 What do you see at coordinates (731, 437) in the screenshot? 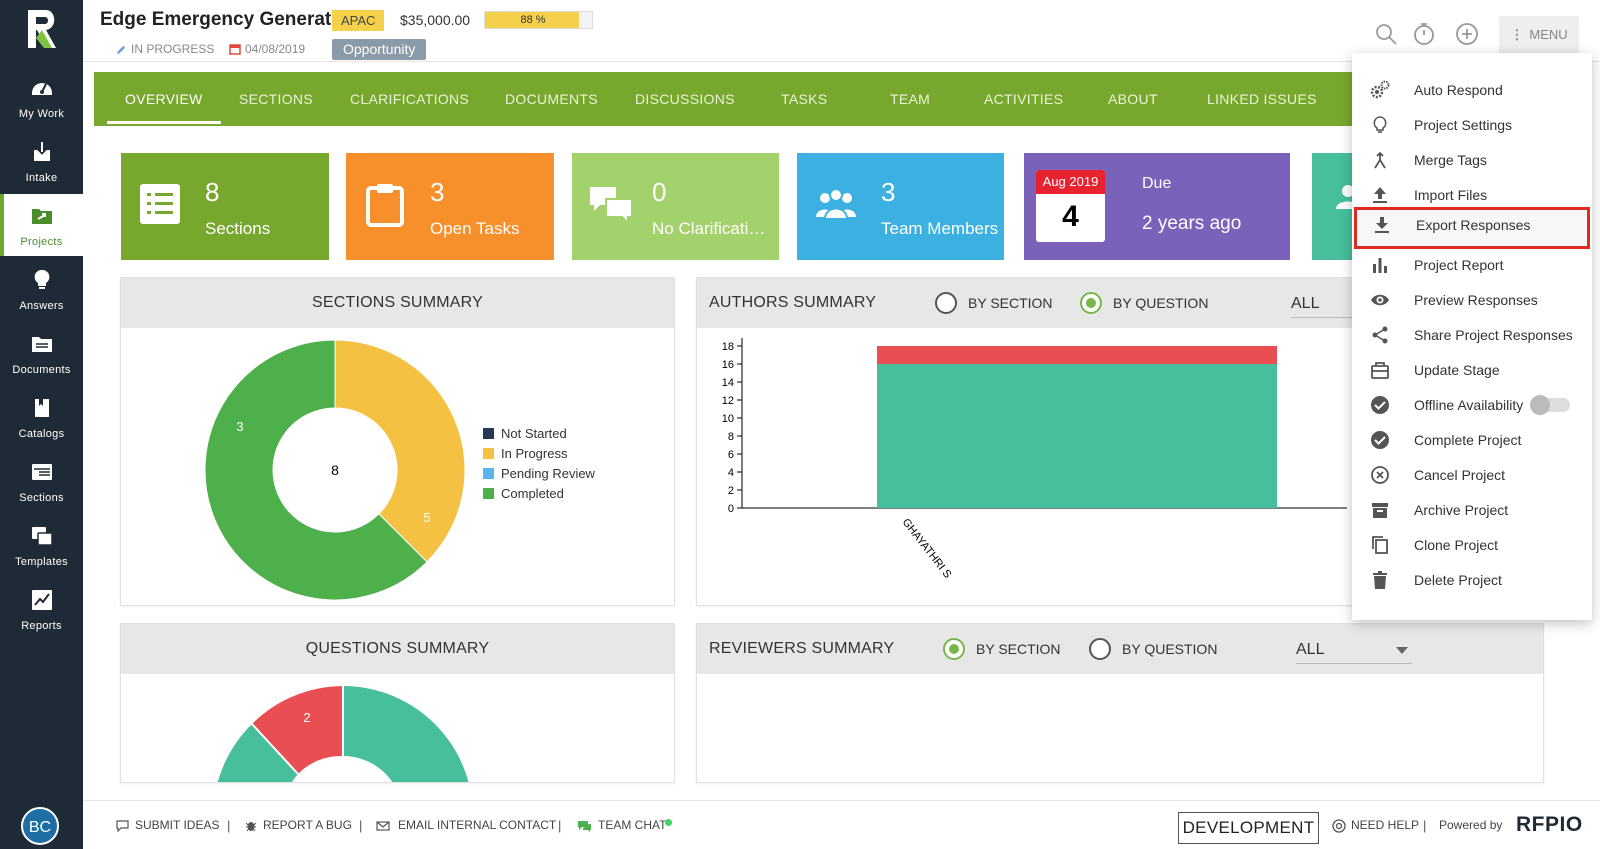
I see `y-tick-label: 8` at bounding box center [731, 437].